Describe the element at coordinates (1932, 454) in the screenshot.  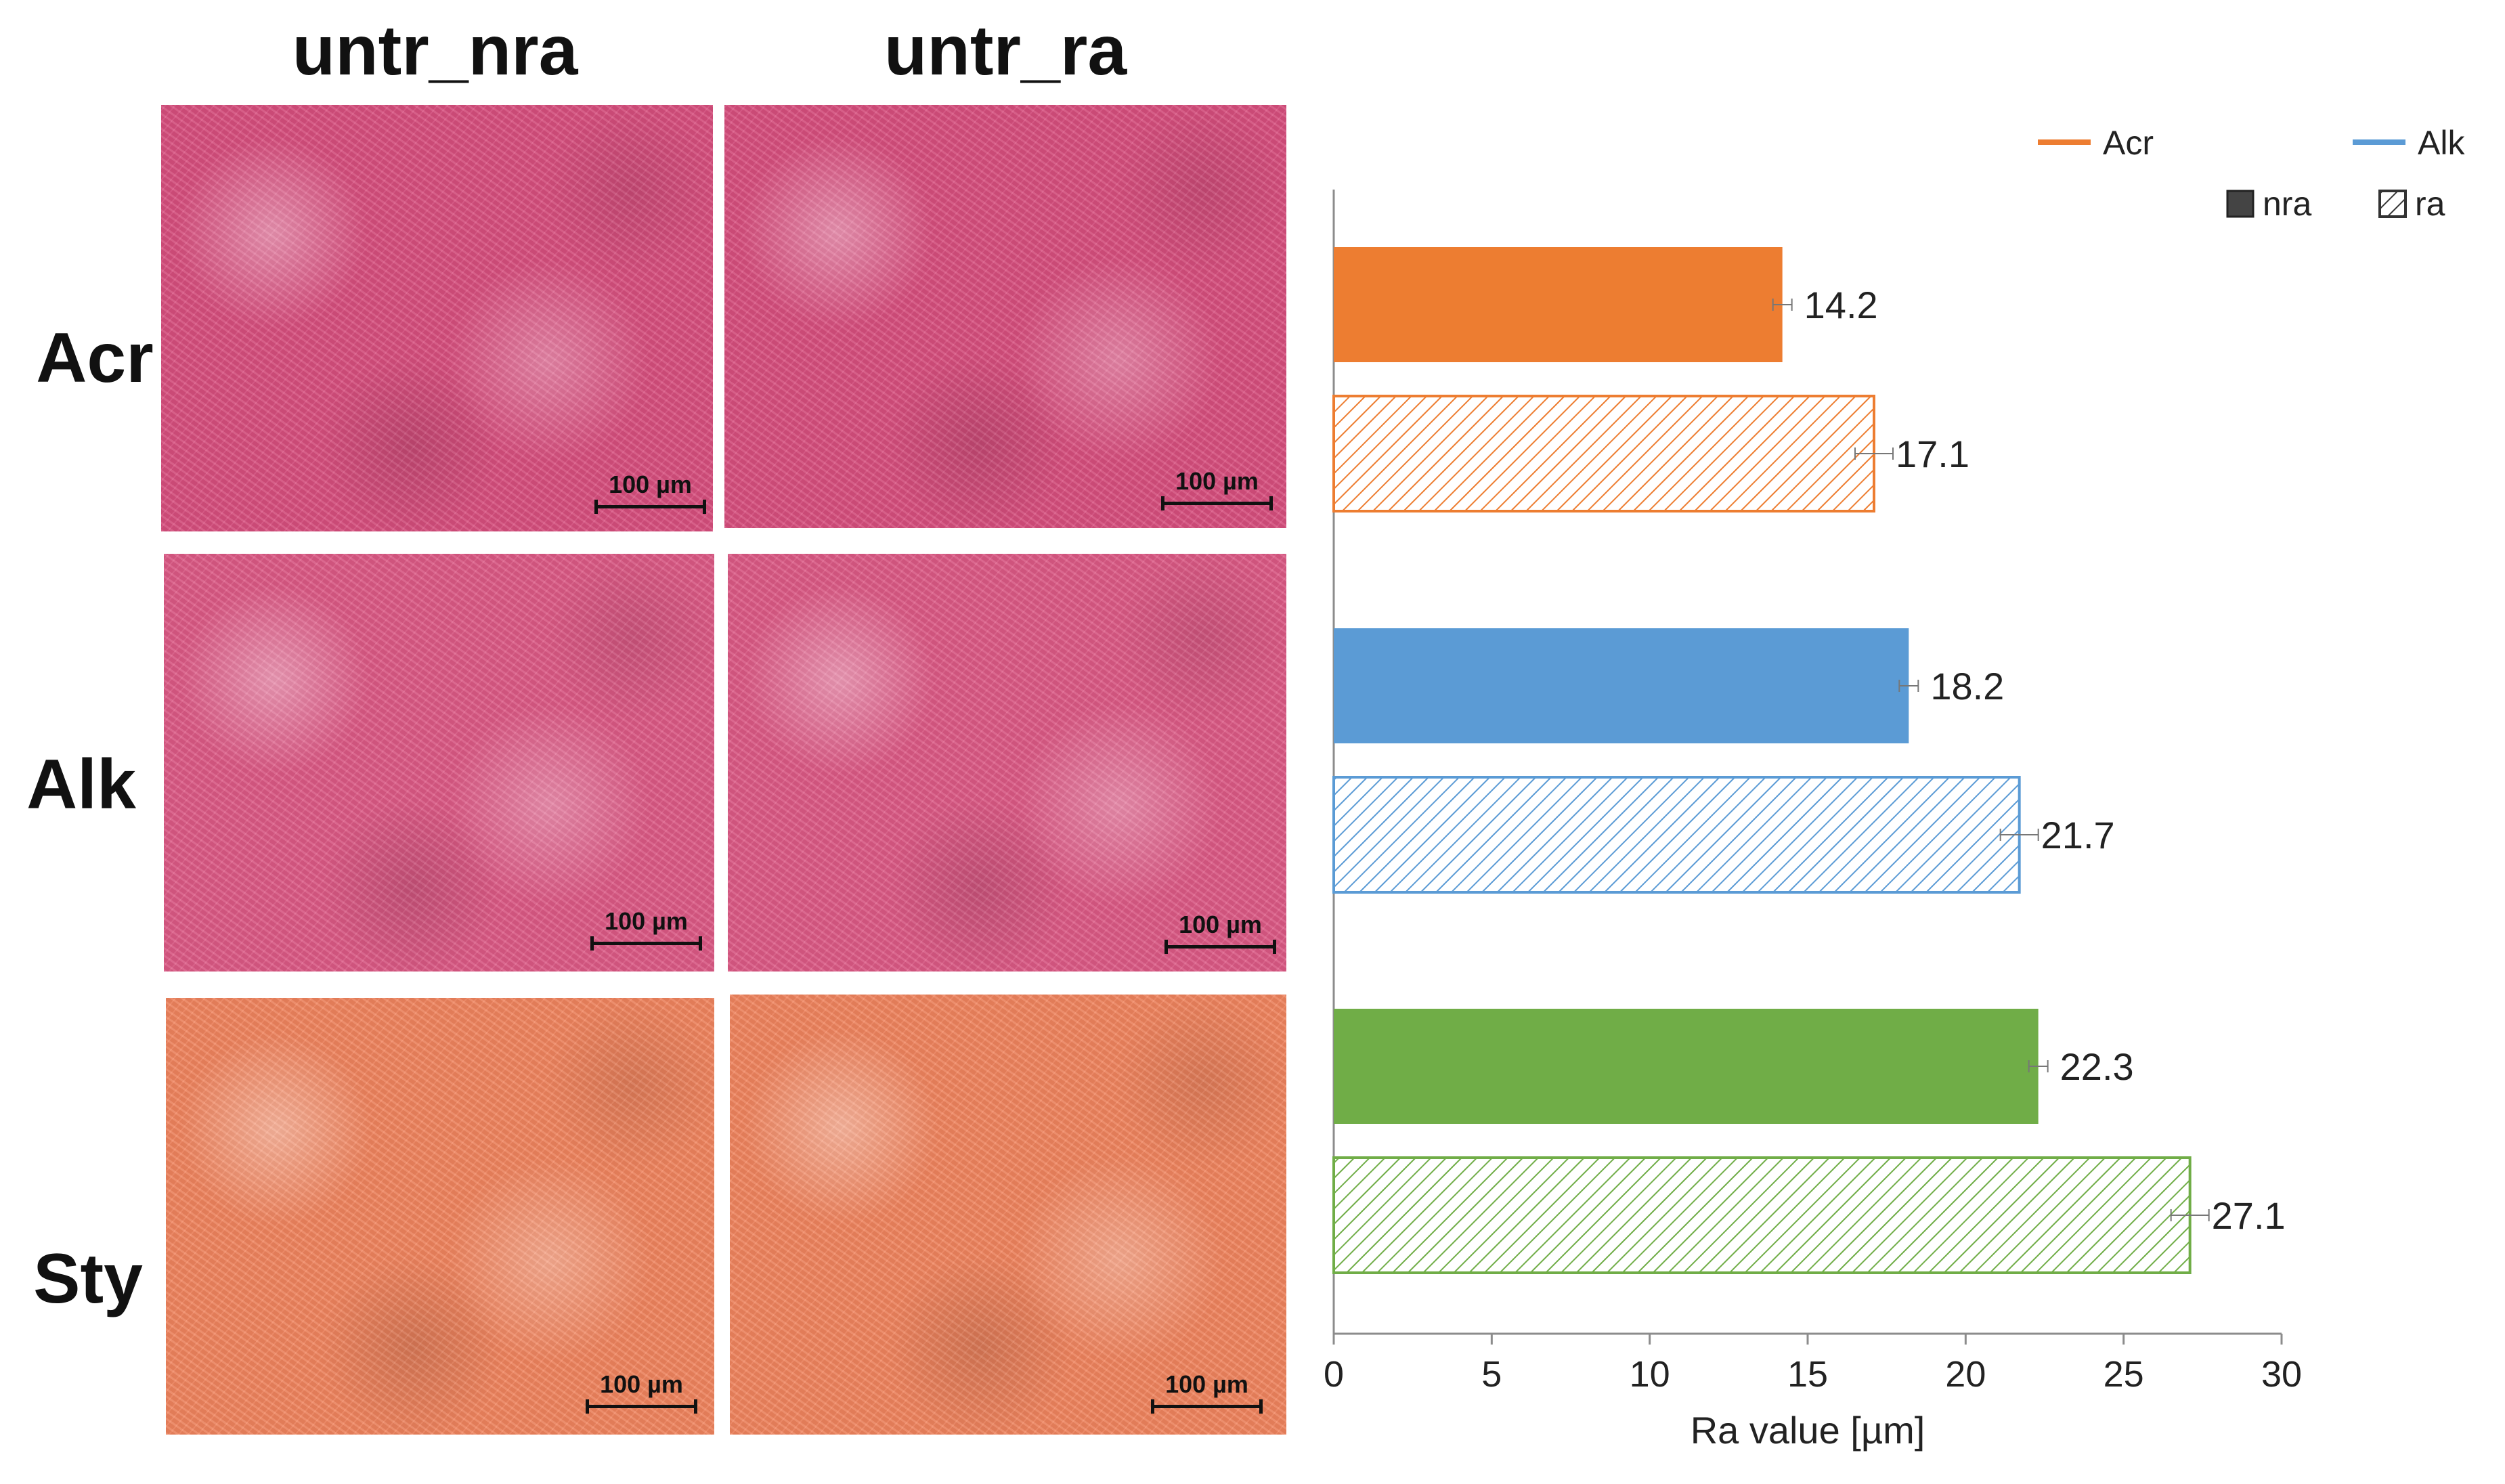
I see `data-label: 17.1` at that location.